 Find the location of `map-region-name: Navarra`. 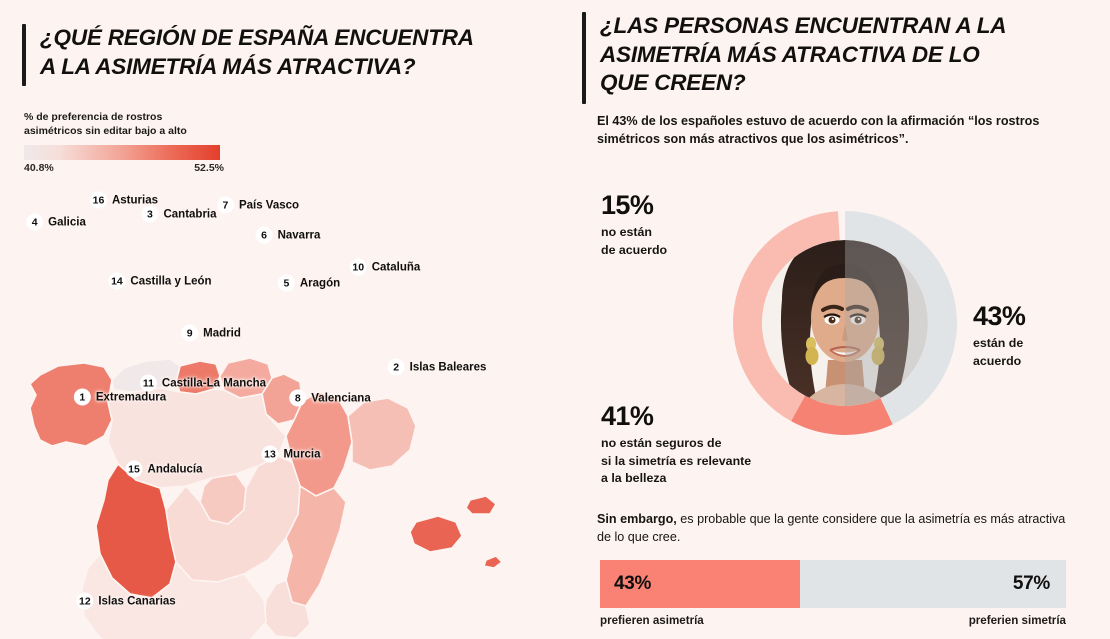

map-region-name: Navarra is located at coordinates (299, 235).